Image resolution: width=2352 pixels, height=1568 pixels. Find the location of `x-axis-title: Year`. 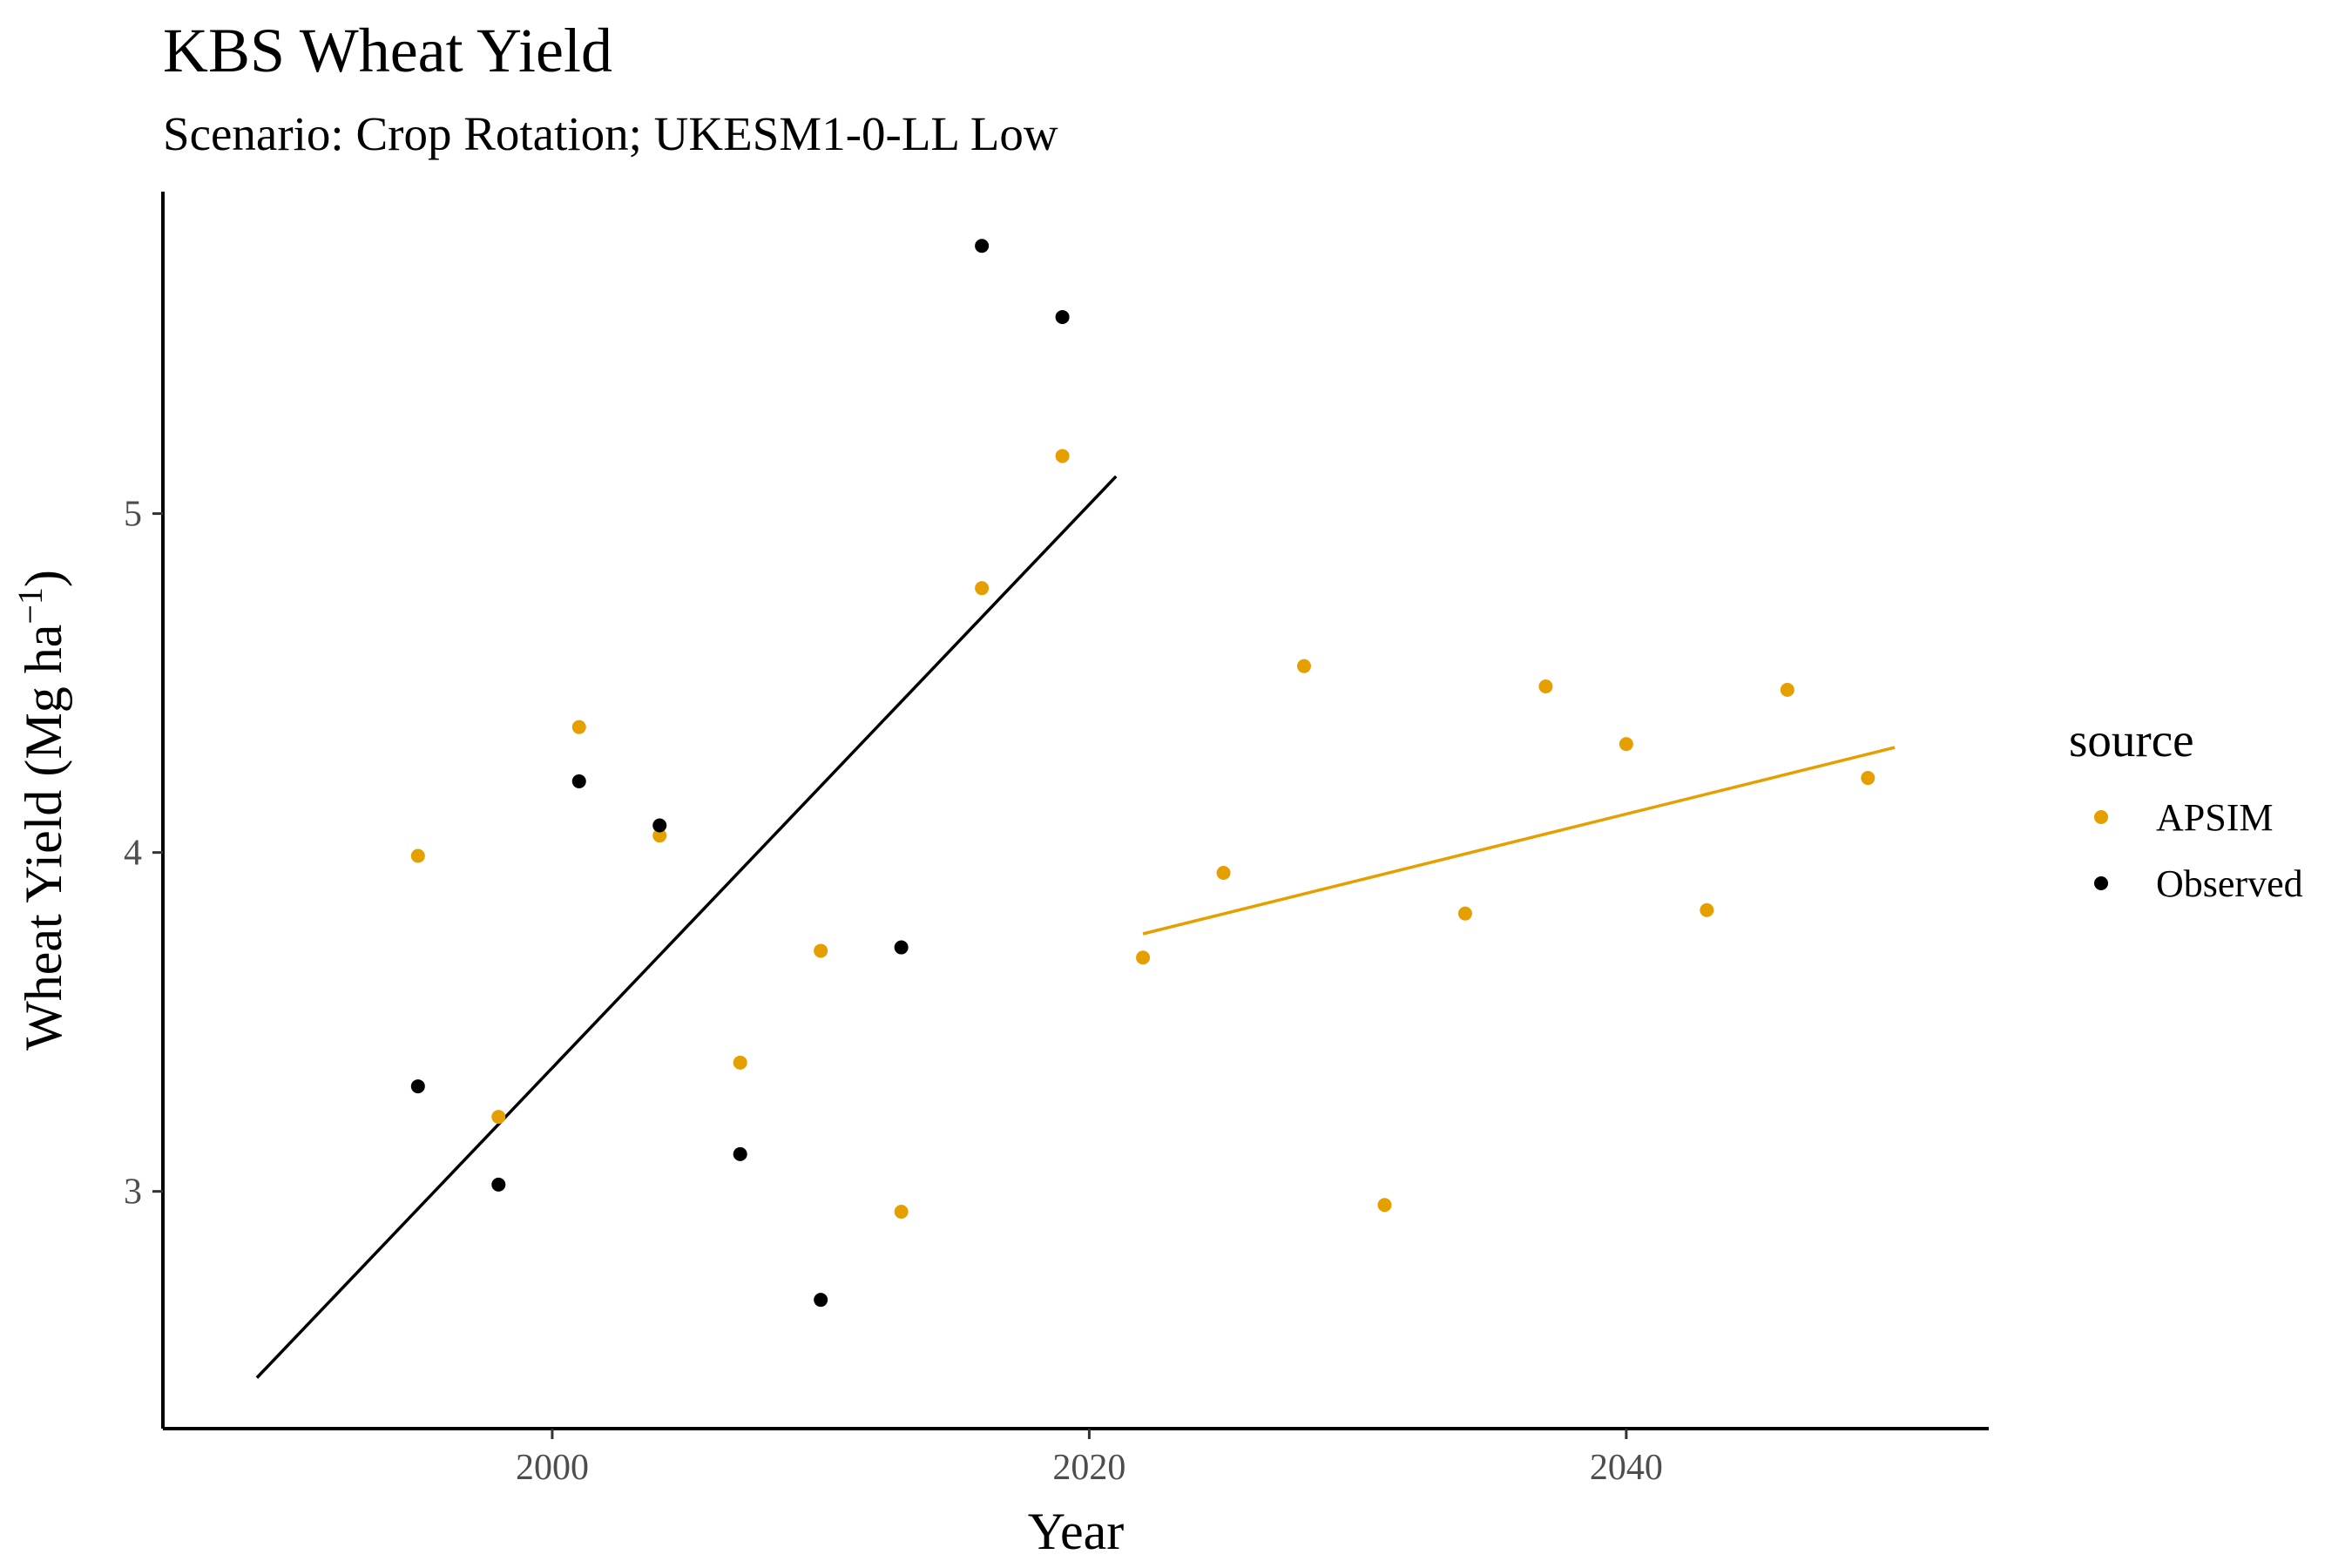

x-axis-title: Year is located at coordinates (1076, 1531).